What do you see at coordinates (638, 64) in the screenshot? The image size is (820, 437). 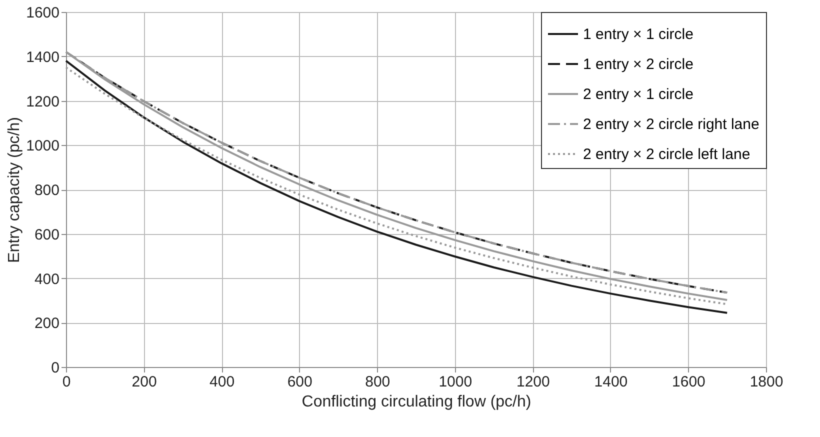 I see `legend-label: 1 entry × 2 circle` at bounding box center [638, 64].